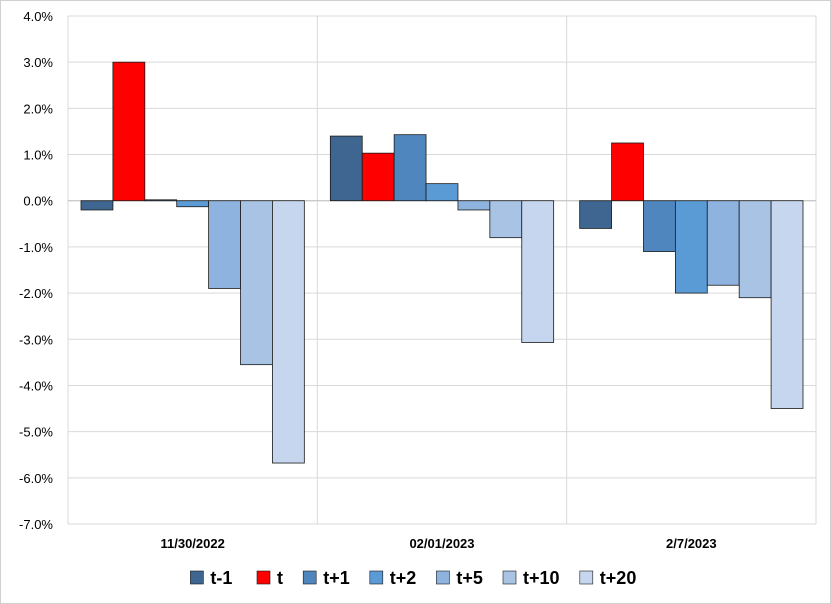 Image resolution: width=831 pixels, height=604 pixels. Describe the element at coordinates (469, 578) in the screenshot. I see `legend-label-t+5: t+5` at that location.